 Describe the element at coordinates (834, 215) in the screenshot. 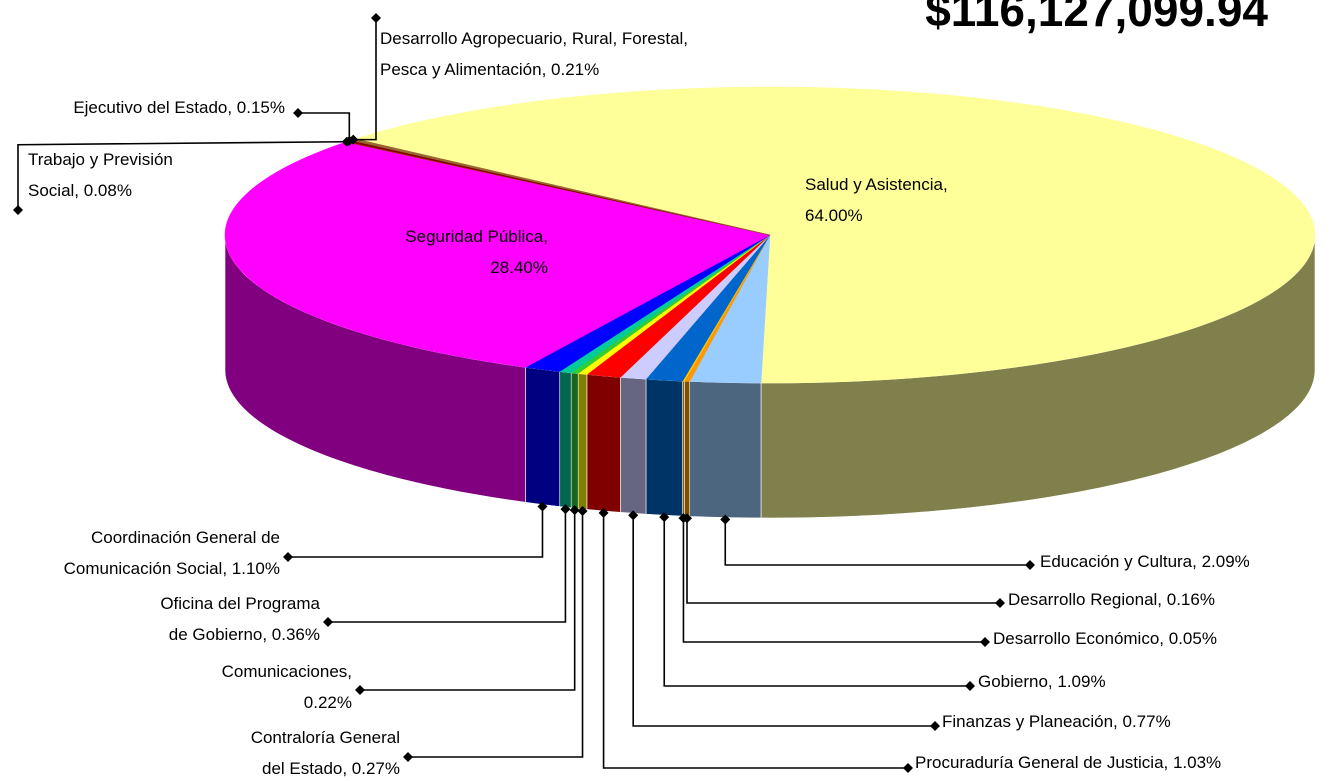

I see `slice-label-line: 64.00%` at that location.